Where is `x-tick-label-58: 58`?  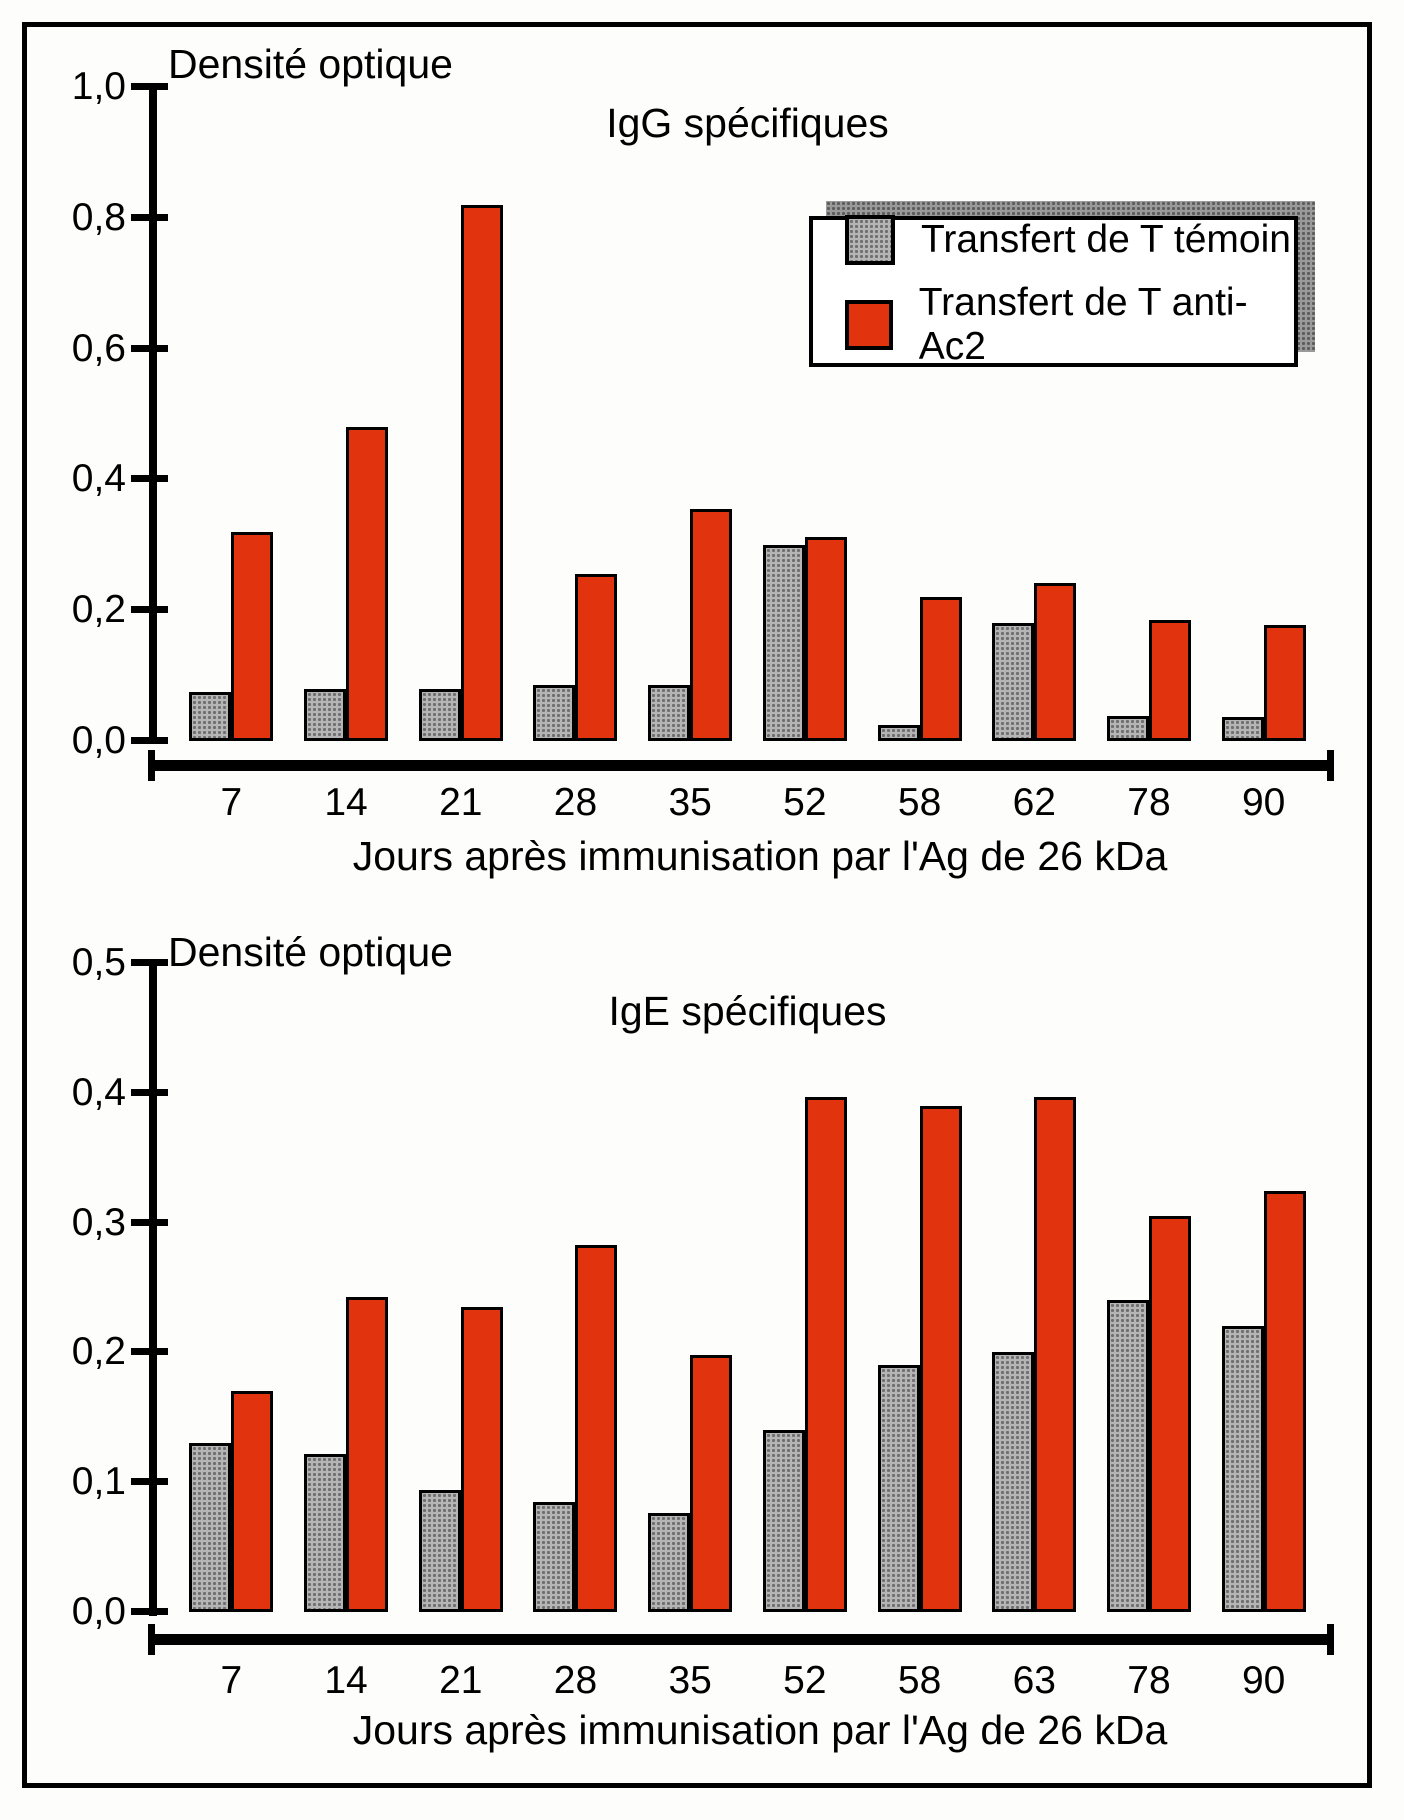
x-tick-label-58: 58 is located at coordinates (919, 802).